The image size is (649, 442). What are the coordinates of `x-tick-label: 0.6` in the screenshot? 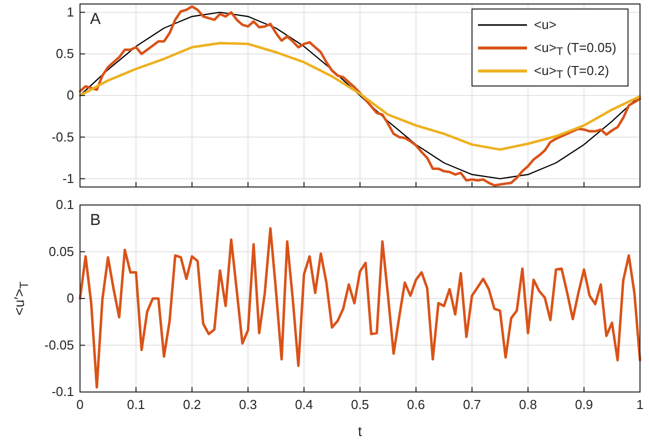 It's located at (416, 404).